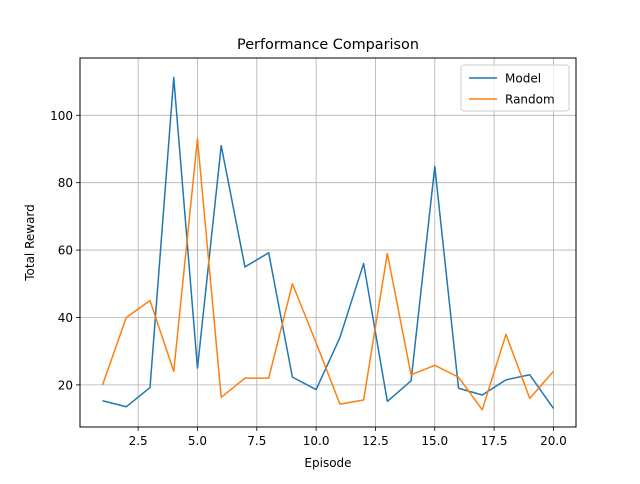 The width and height of the screenshot is (640, 484). I want to click on legend-label-model: Model, so click(523, 79).